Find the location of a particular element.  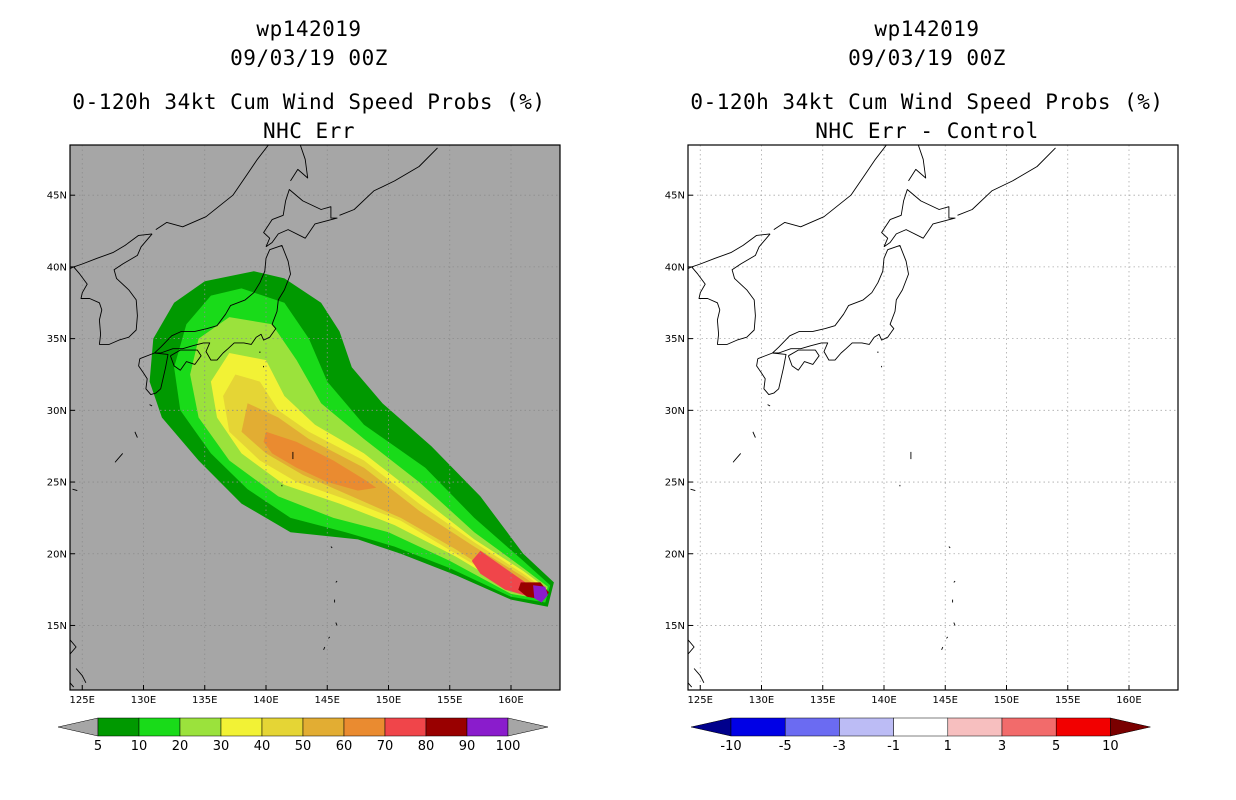

colorbar-label: 1 is located at coordinates (948, 746).